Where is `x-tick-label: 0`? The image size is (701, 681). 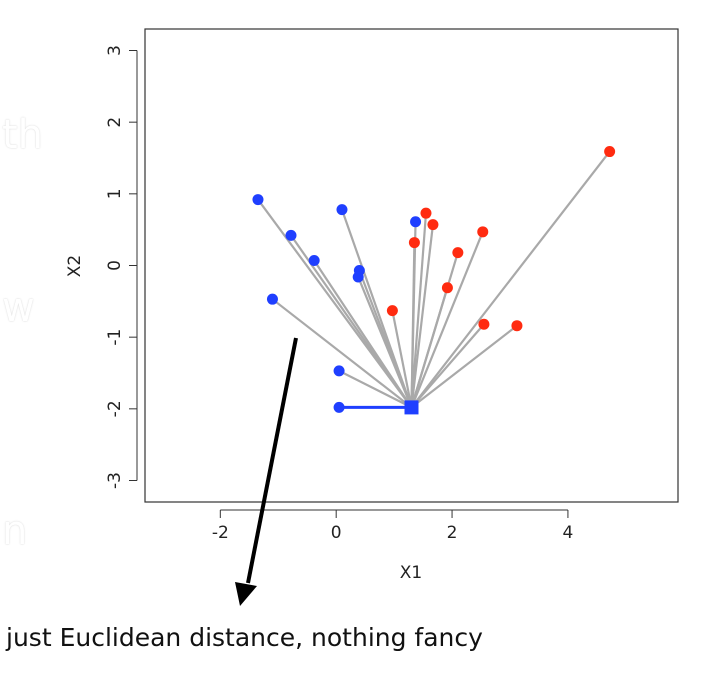 x-tick-label: 0 is located at coordinates (336, 533).